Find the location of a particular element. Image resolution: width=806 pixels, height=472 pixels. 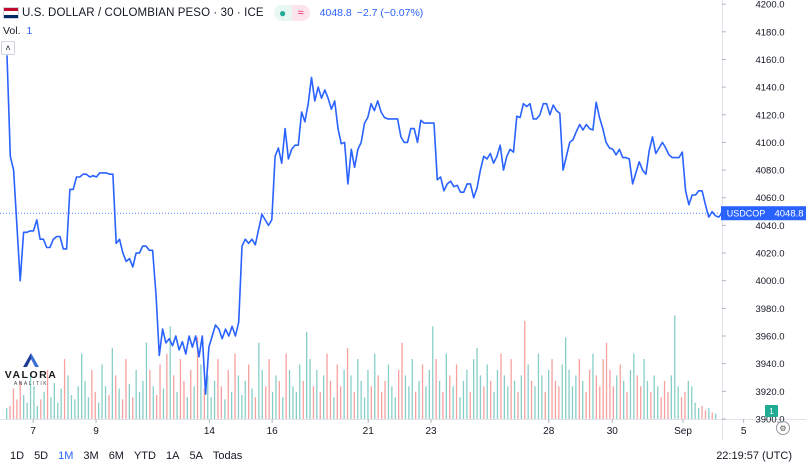

volume-scale-badge: 1 is located at coordinates (771, 411).